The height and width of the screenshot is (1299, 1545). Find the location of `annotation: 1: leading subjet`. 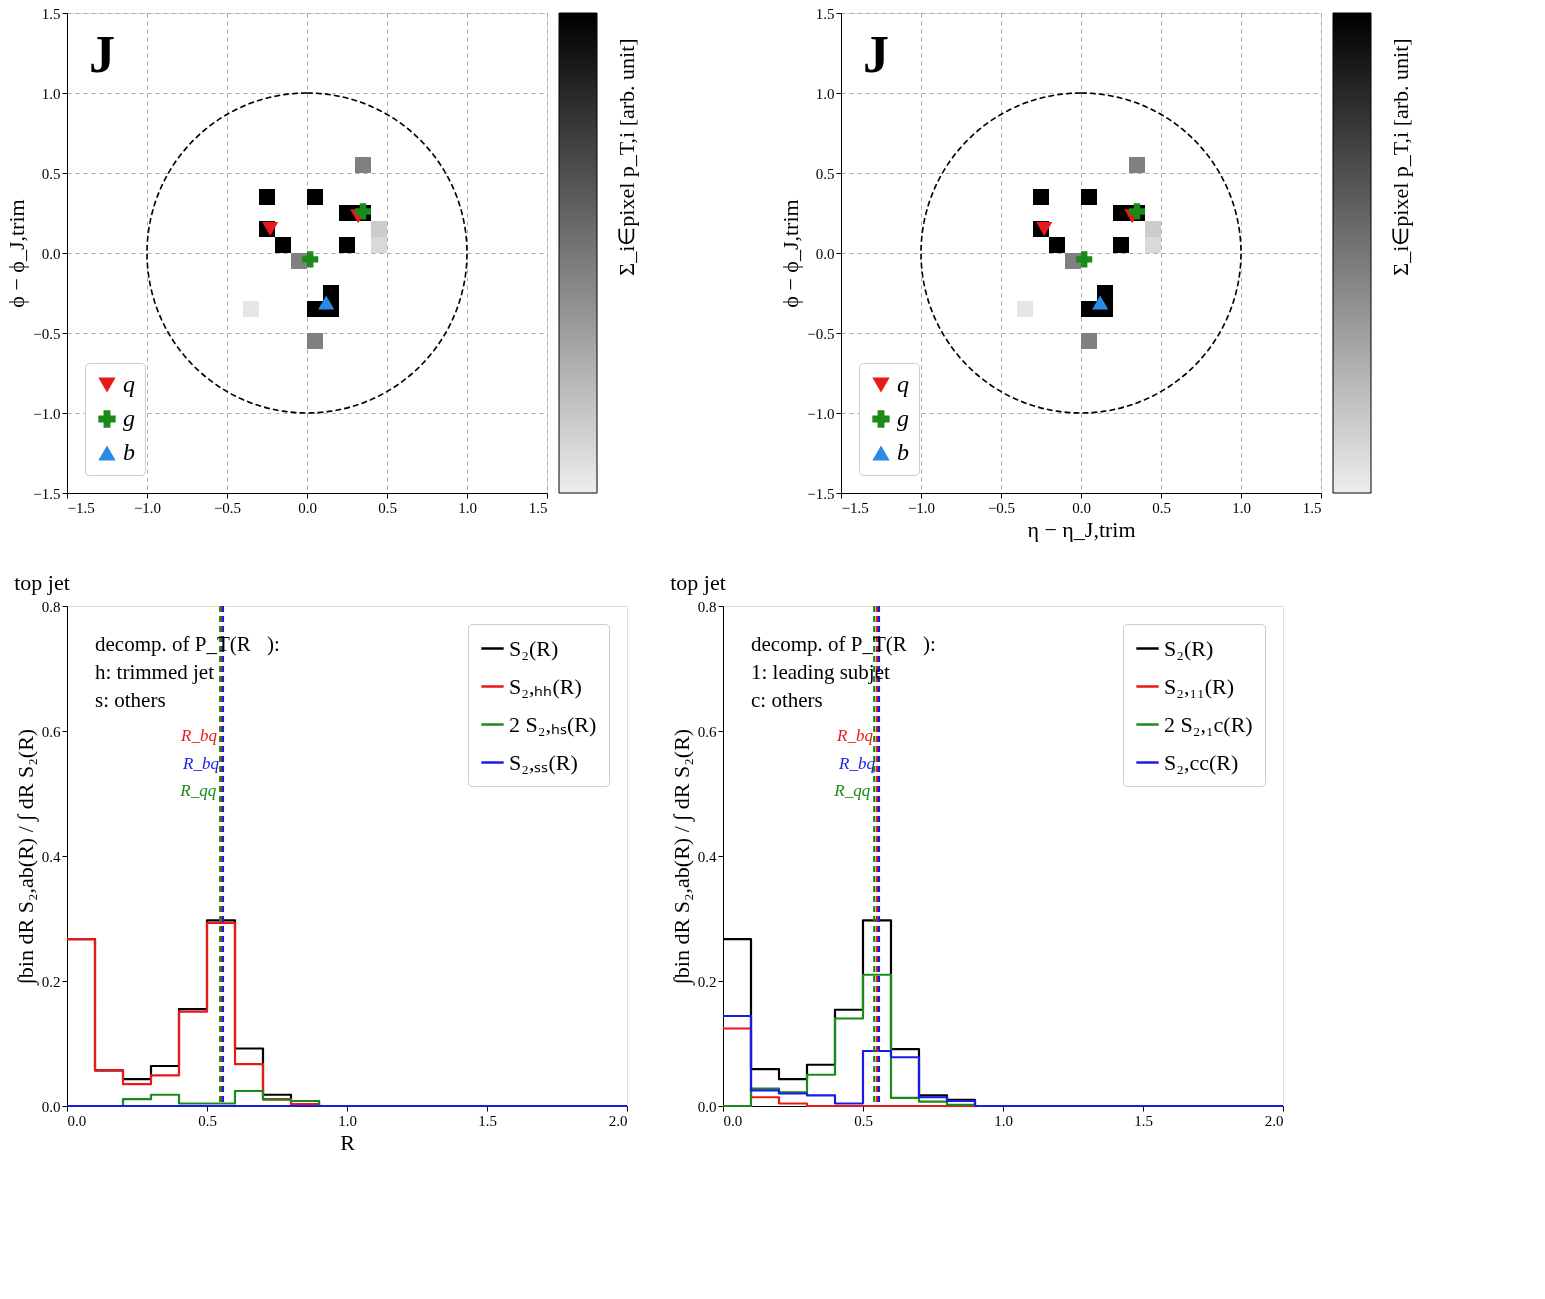

annotation: 1: leading subjet is located at coordinates (820, 672).